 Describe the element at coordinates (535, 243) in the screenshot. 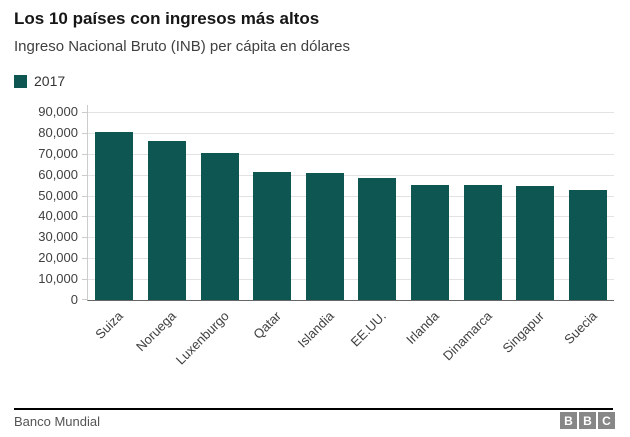

I see `bar-singapur` at that location.